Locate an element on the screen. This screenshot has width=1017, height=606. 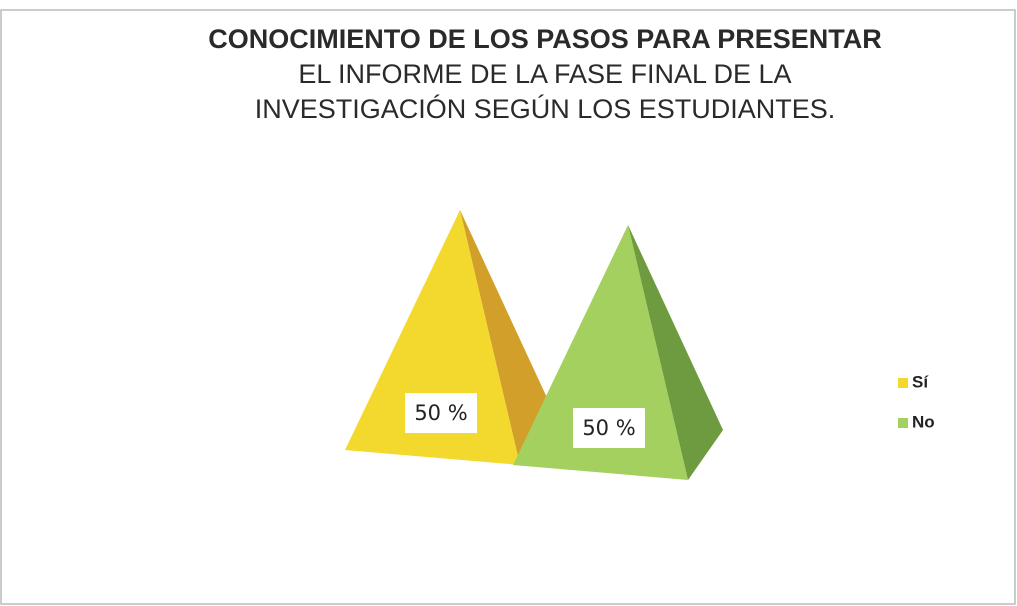
pyramid-right-face is located at coordinates (675, 352).